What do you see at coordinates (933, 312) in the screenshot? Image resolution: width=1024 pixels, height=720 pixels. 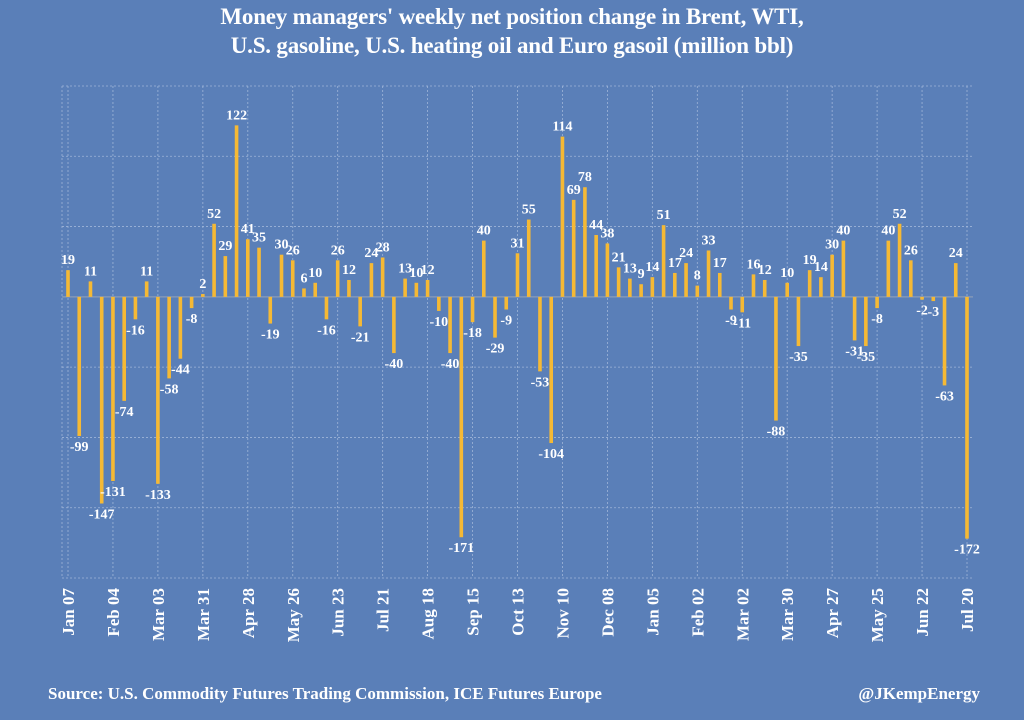 I see `data-label: -3` at bounding box center [933, 312].